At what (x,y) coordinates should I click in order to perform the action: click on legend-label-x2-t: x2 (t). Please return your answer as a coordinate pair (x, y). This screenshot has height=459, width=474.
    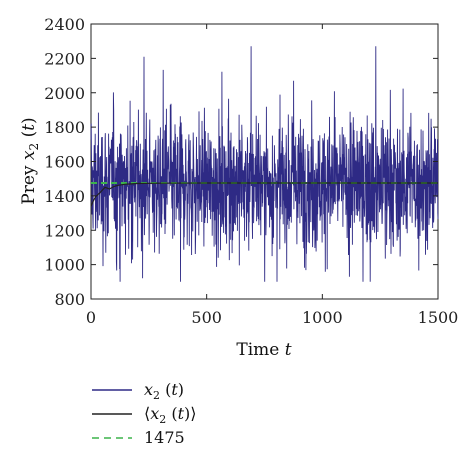
    Looking at the image, I should click on (164, 391).